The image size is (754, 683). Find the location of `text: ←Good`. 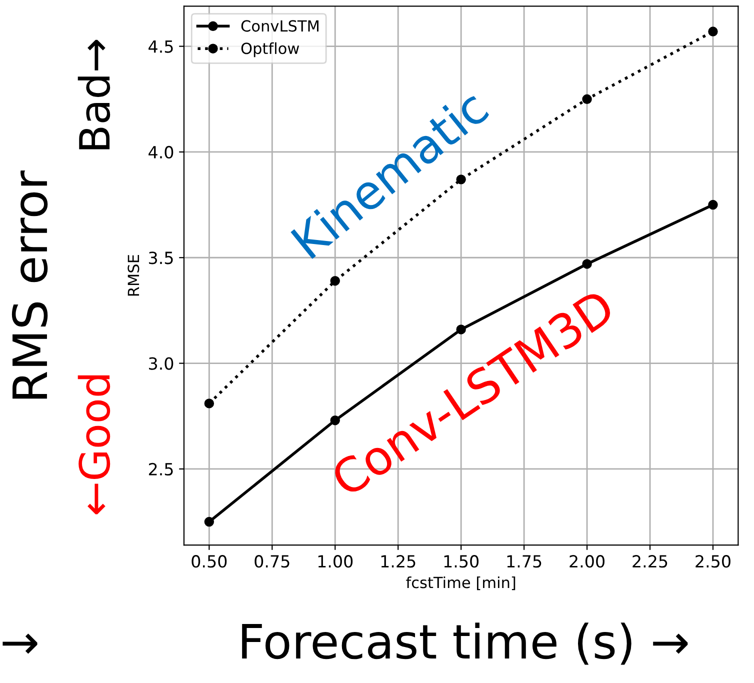

text: ←Good is located at coordinates (94, 444).